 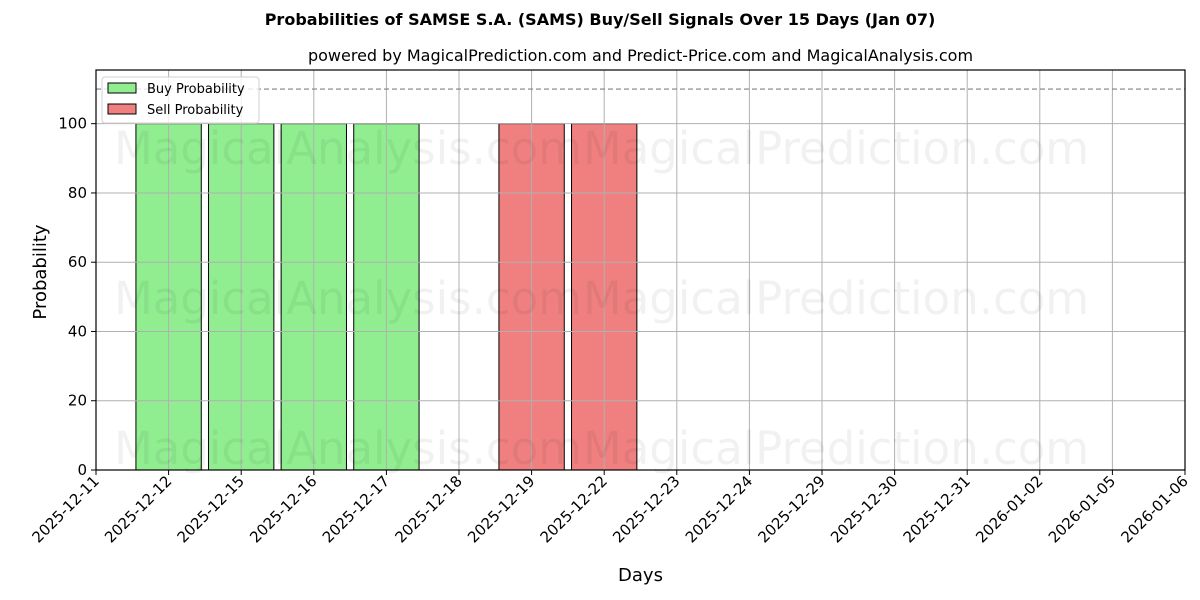 What do you see at coordinates (1082, 509) in the screenshot?
I see `x-tick-label: 2026-01-05` at bounding box center [1082, 509].